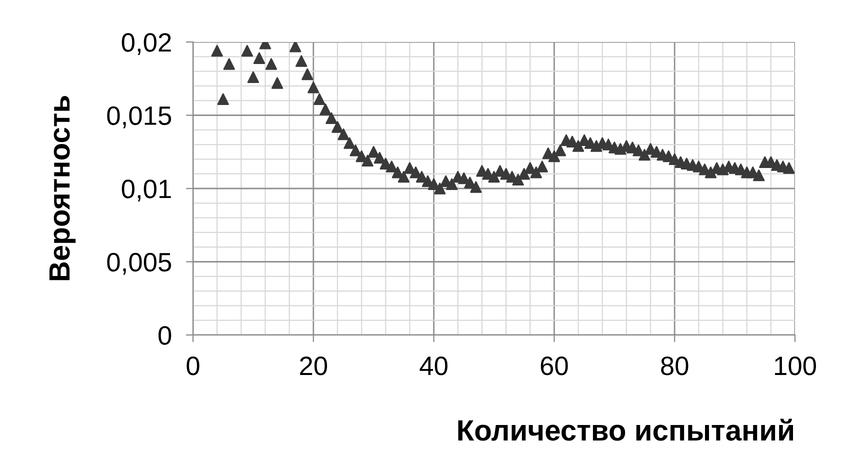  What do you see at coordinates (554, 366) in the screenshot?
I see `x-tick-label: 60` at bounding box center [554, 366].